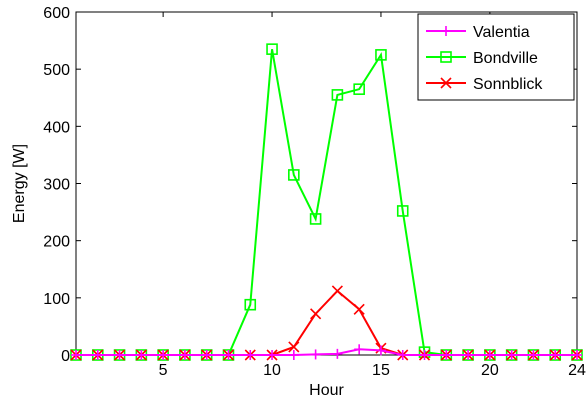 The image size is (587, 401). What do you see at coordinates (56, 13) in the screenshot?
I see `y-tick-label: 600` at bounding box center [56, 13].